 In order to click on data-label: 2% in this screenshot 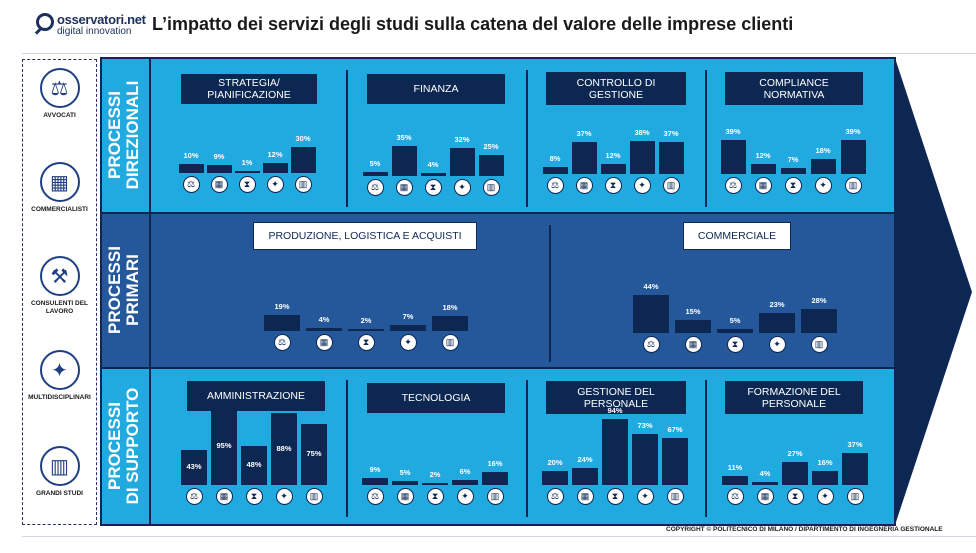, I will do `click(435, 474)`.